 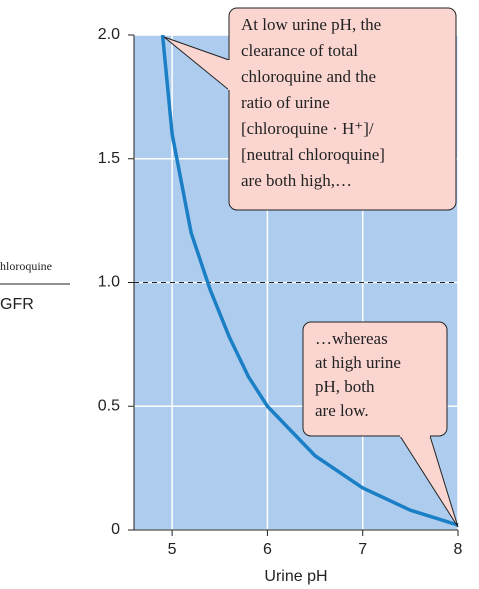 What do you see at coordinates (311, 24) in the screenshot?
I see `annotation-text: At low urine pH, the` at bounding box center [311, 24].